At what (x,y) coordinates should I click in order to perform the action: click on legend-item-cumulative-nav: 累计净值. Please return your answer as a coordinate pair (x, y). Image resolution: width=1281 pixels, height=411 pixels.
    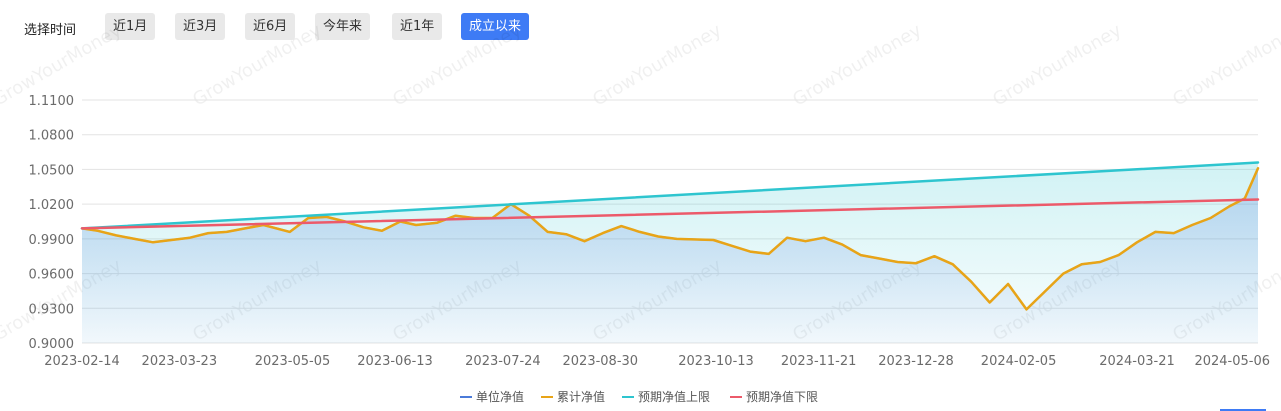
    Looking at the image, I should click on (573, 397).